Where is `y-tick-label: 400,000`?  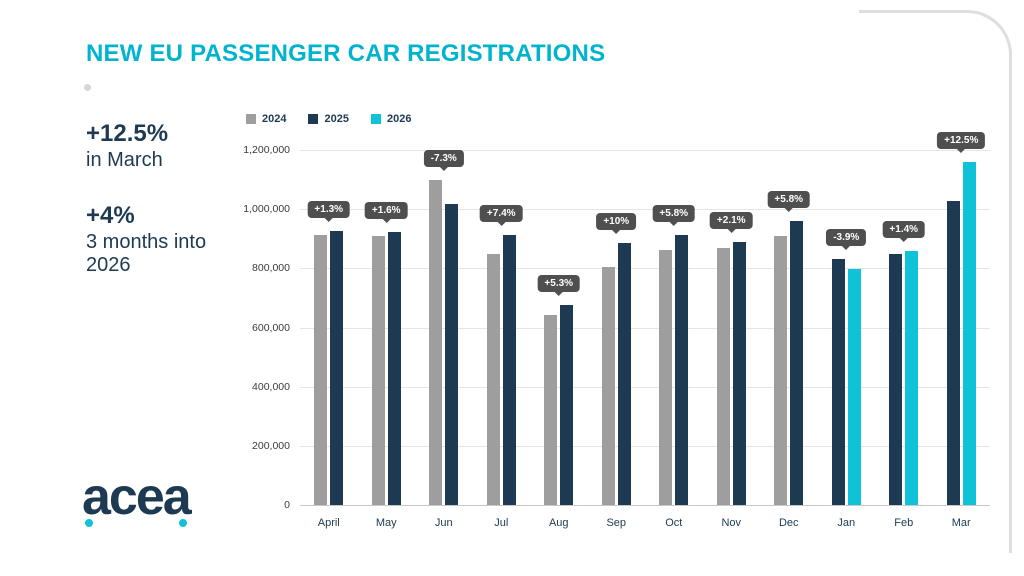 y-tick-label: 400,000 is located at coordinates (271, 386).